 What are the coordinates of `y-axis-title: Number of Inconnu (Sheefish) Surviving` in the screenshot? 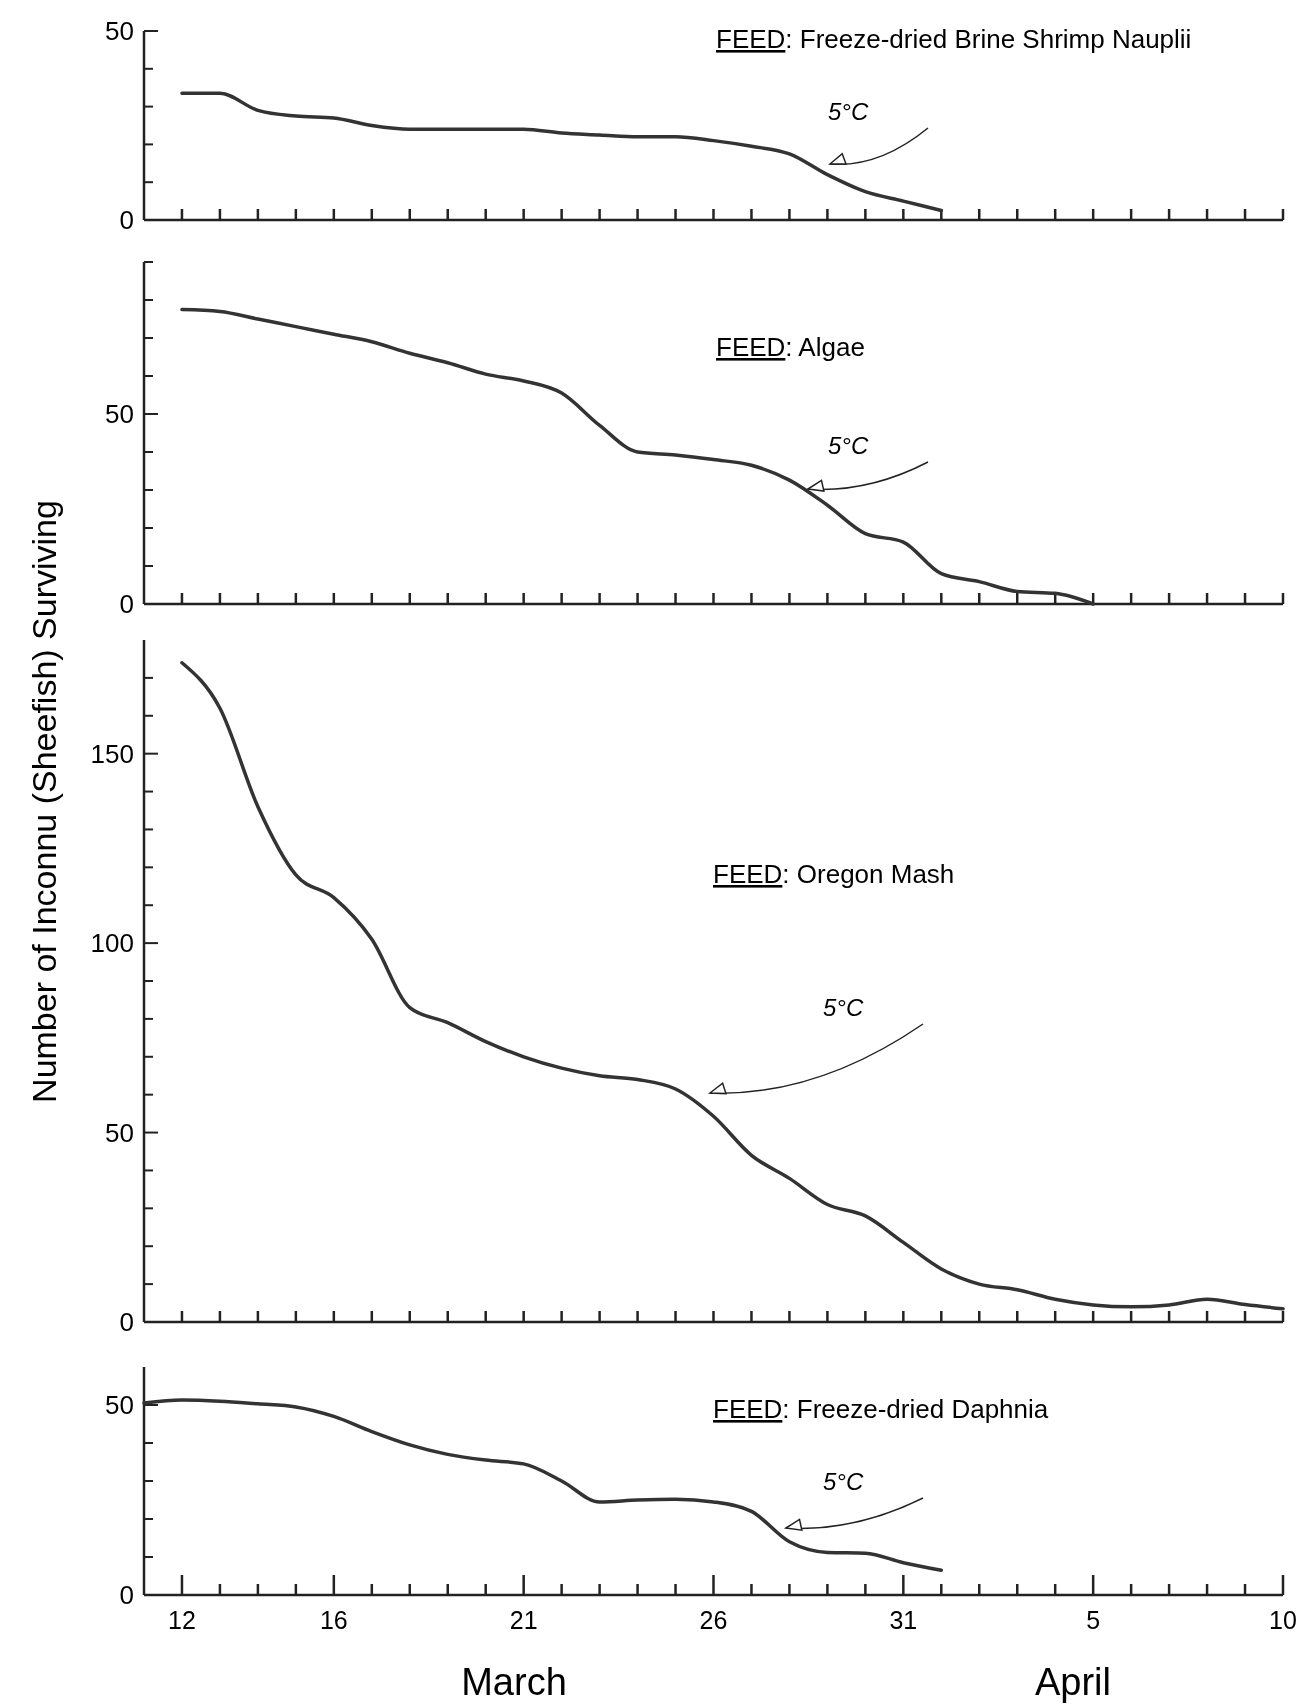 It's located at (44, 801).